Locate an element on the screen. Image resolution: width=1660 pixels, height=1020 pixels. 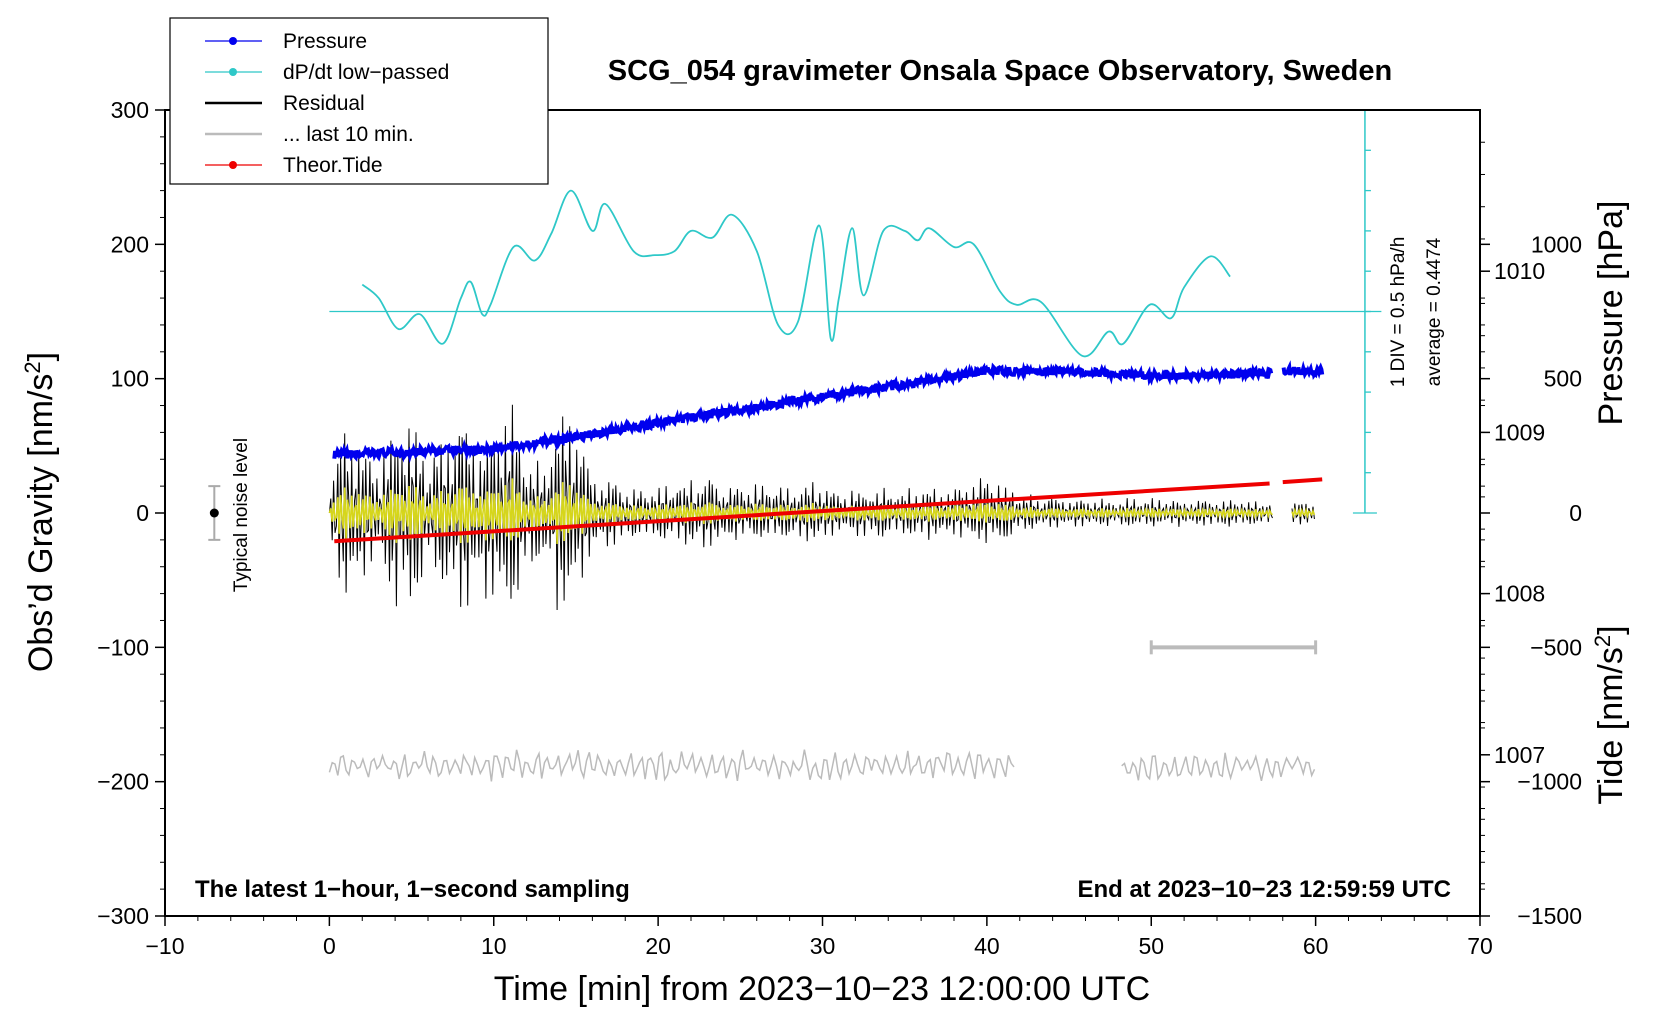
y-tick-label-tide: −1000 is located at coordinates (1549, 782).